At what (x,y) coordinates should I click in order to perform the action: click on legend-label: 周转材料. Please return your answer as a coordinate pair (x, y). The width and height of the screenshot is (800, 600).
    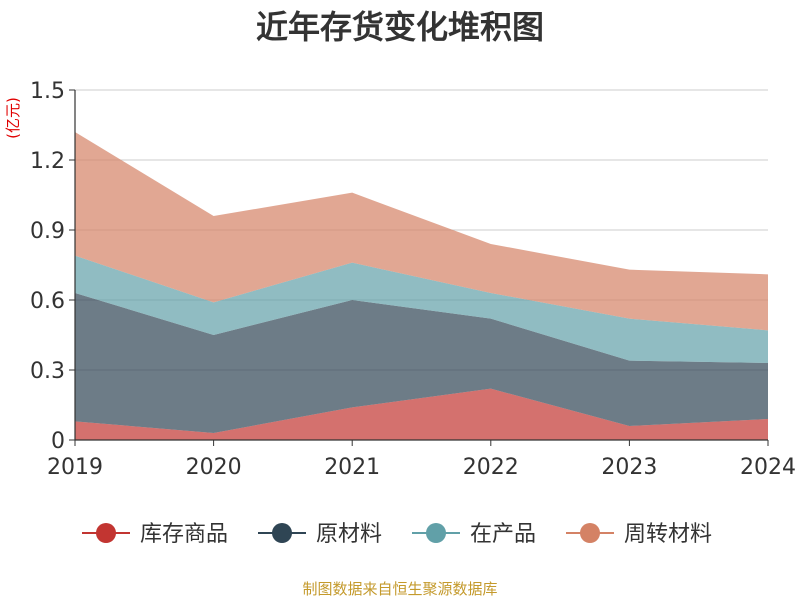
    Looking at the image, I should click on (668, 534).